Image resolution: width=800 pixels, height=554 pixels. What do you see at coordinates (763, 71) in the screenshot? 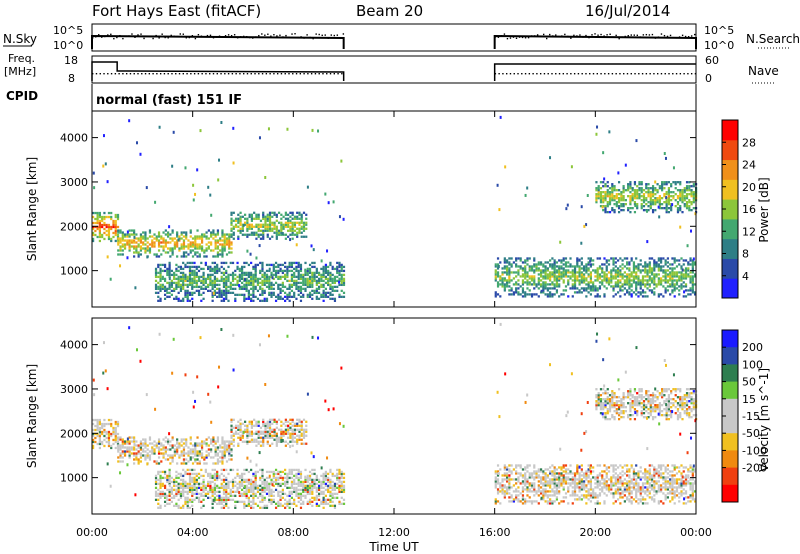
I see `nave-label: Nave` at bounding box center [763, 71].